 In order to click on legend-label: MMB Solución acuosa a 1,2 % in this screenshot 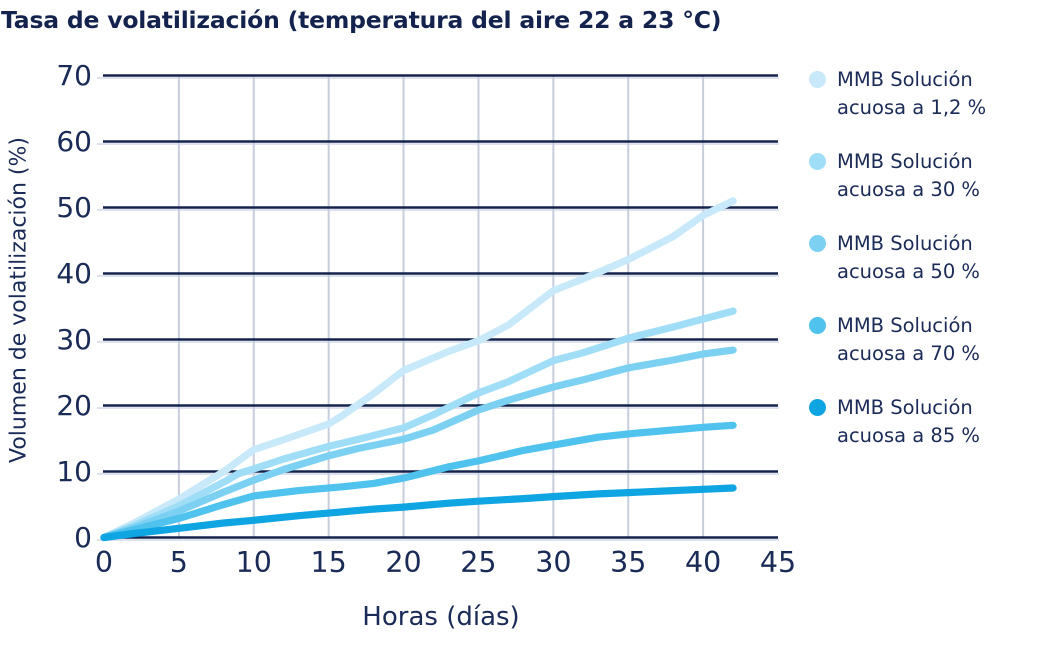, I will do `click(912, 93)`.